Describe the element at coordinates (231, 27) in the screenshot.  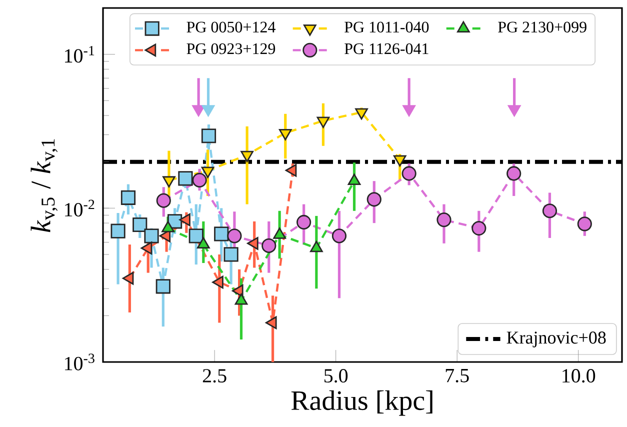
I see `legend-label: PG 0050+124` at that location.